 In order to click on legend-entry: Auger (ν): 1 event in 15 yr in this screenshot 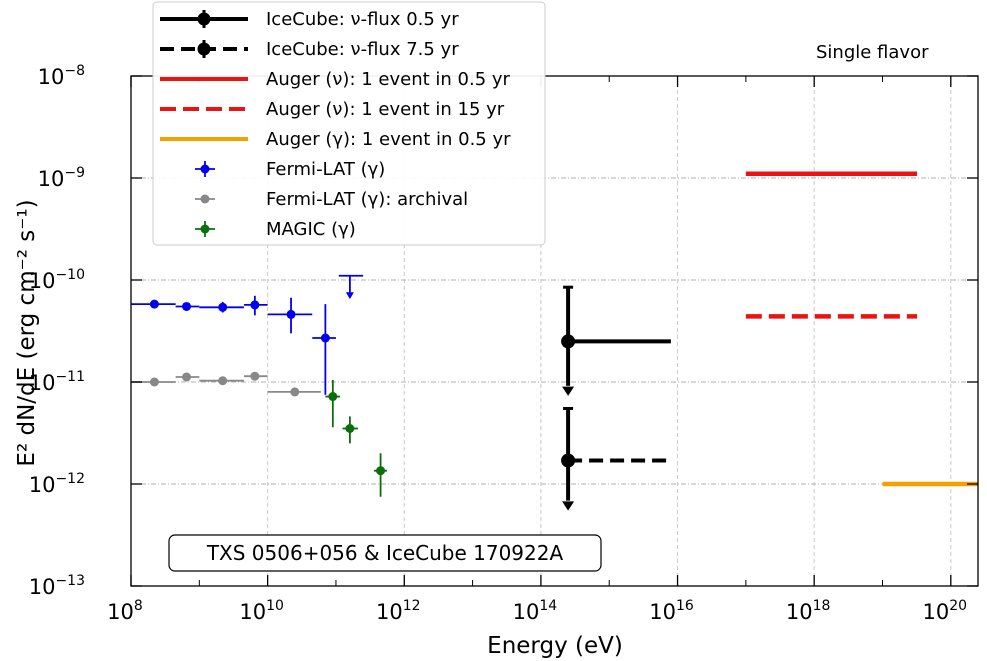, I will do `click(332, 109)`.